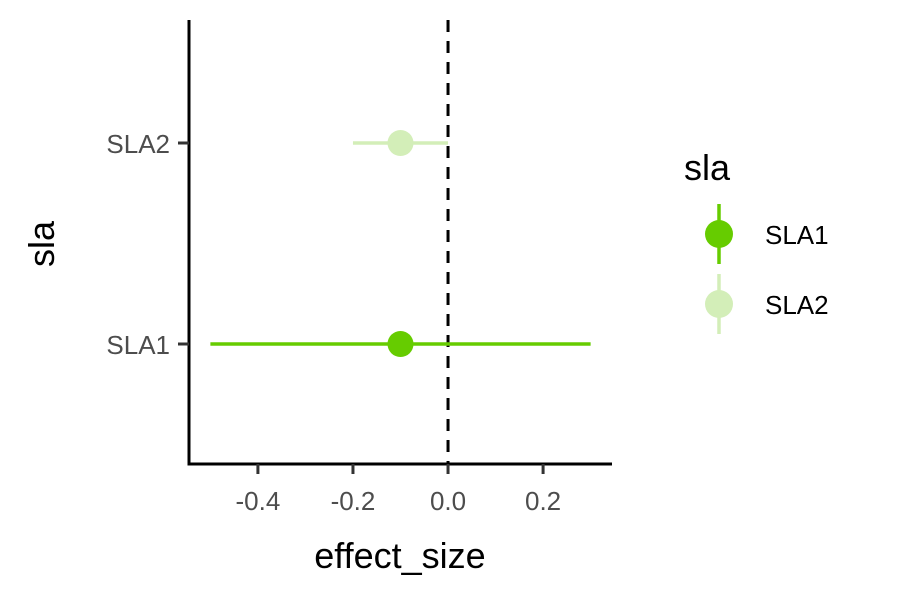  I want to click on y-tick-label: SLA2, so click(138, 144).